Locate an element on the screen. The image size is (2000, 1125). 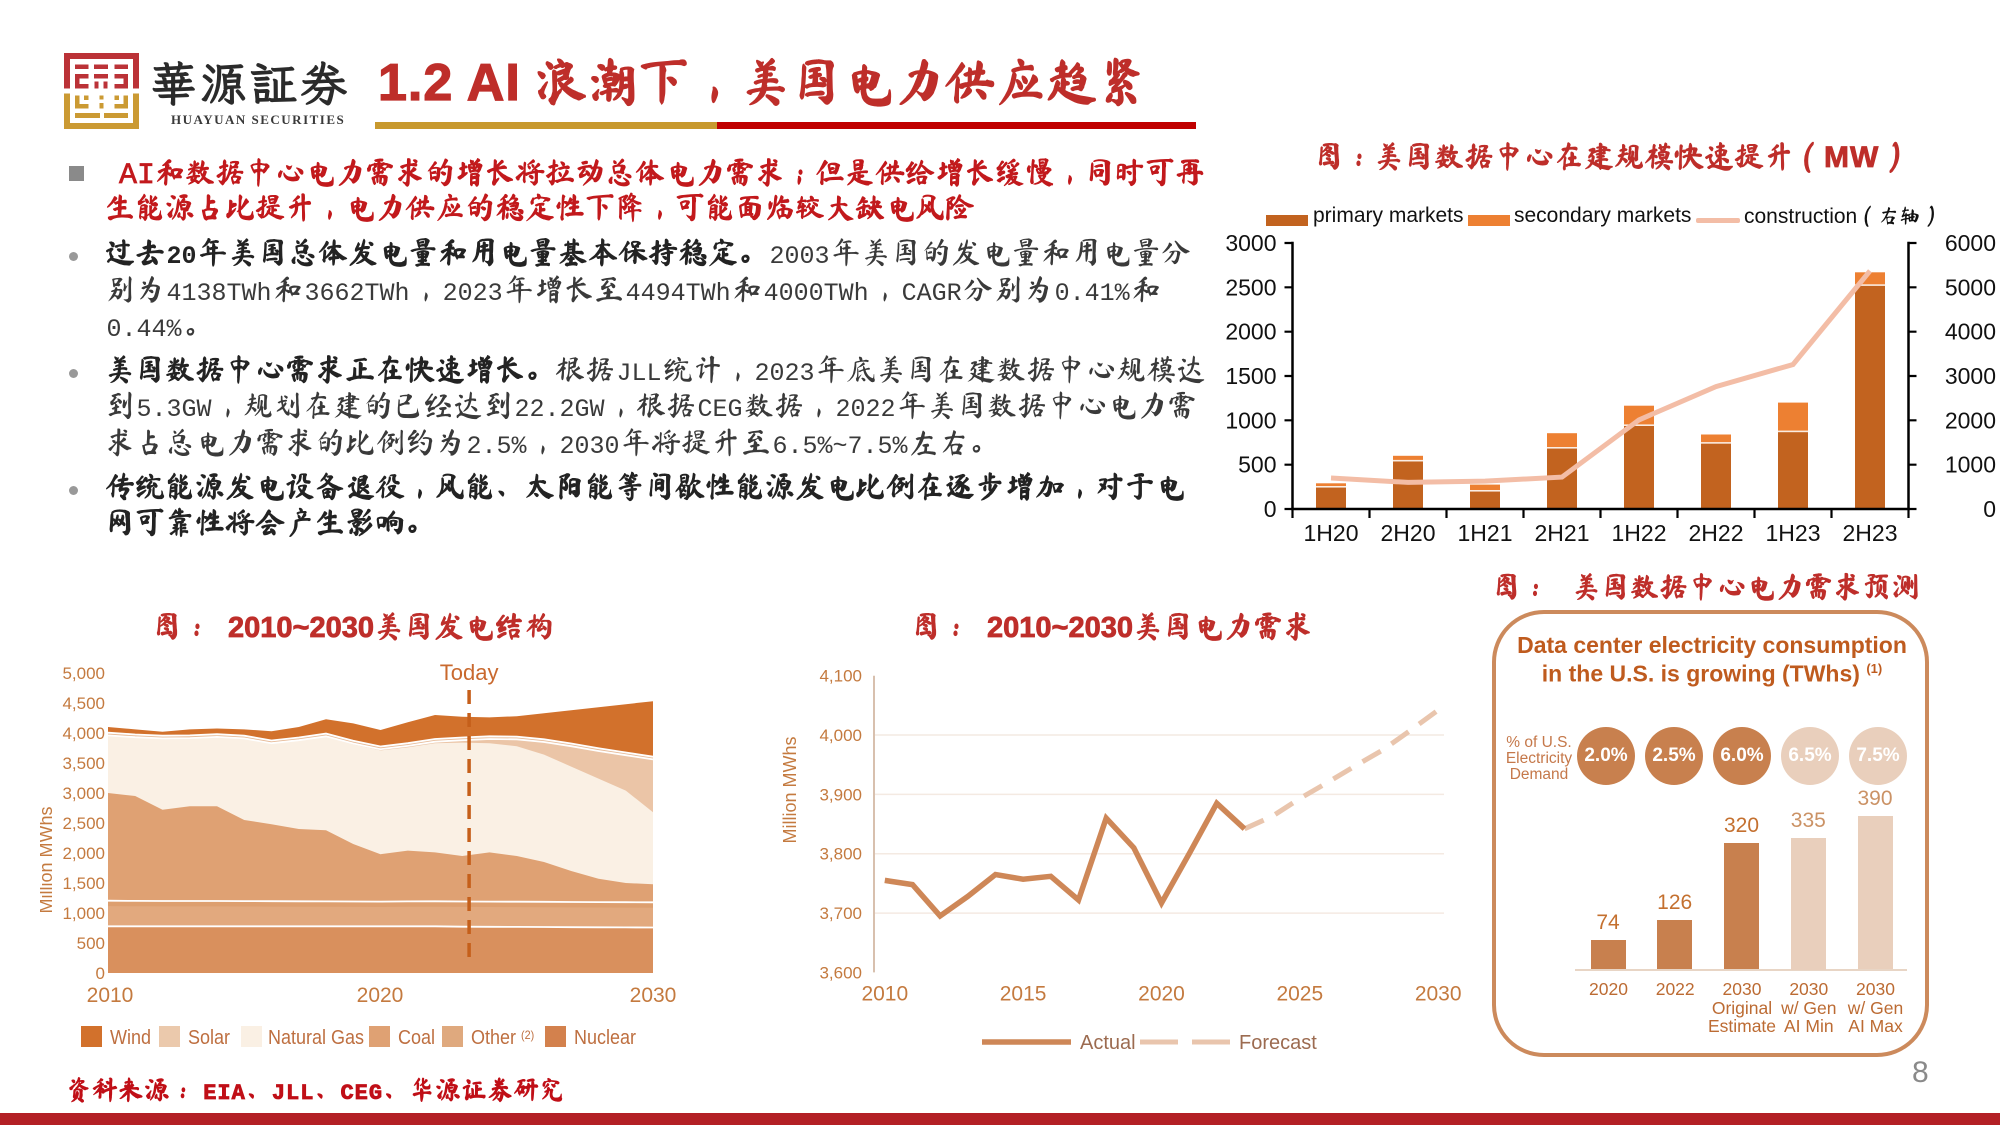
svg-text: 3,000 is located at coordinates (83, 793).